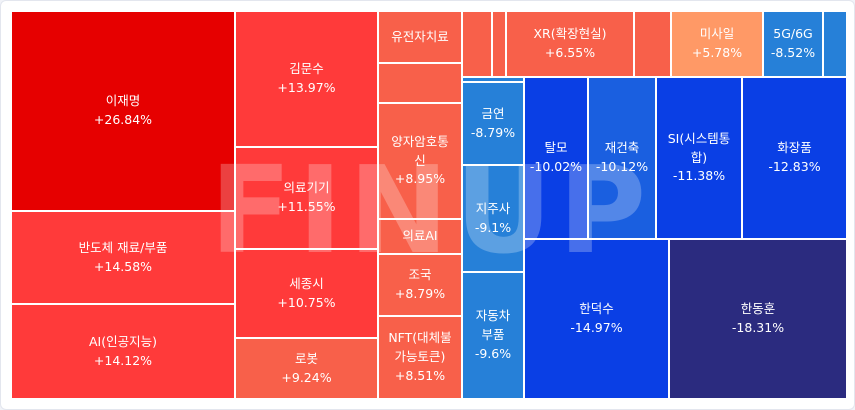 Image resolution: width=855 pixels, height=410 pixels. I want to click on treemap-tile: 미사일 +5.78%, so click(717, 44).